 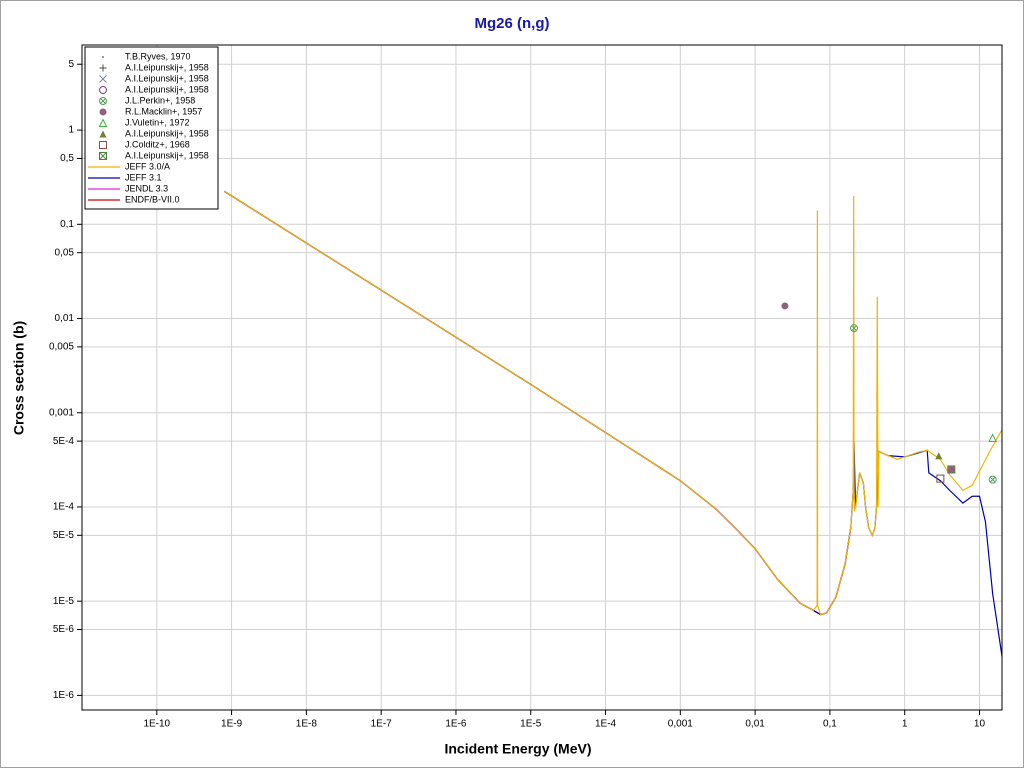 I want to click on y-tick-label: 0,01, so click(x=65, y=318).